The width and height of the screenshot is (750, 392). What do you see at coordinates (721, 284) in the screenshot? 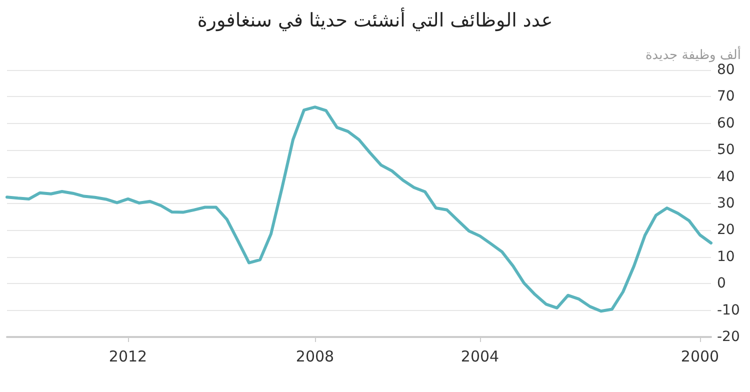
I see `y-tick-label: 0` at bounding box center [721, 284].